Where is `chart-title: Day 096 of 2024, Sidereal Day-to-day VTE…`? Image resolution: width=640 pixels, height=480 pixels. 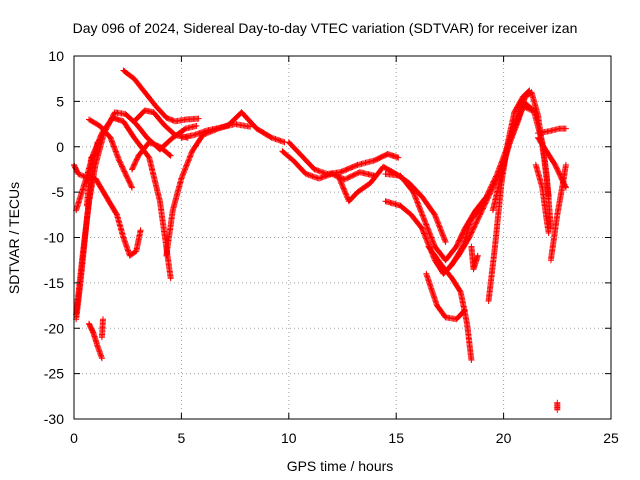
chart-title: Day 096 of 2024, Sidereal Day-to-day VTE… is located at coordinates (325, 28).